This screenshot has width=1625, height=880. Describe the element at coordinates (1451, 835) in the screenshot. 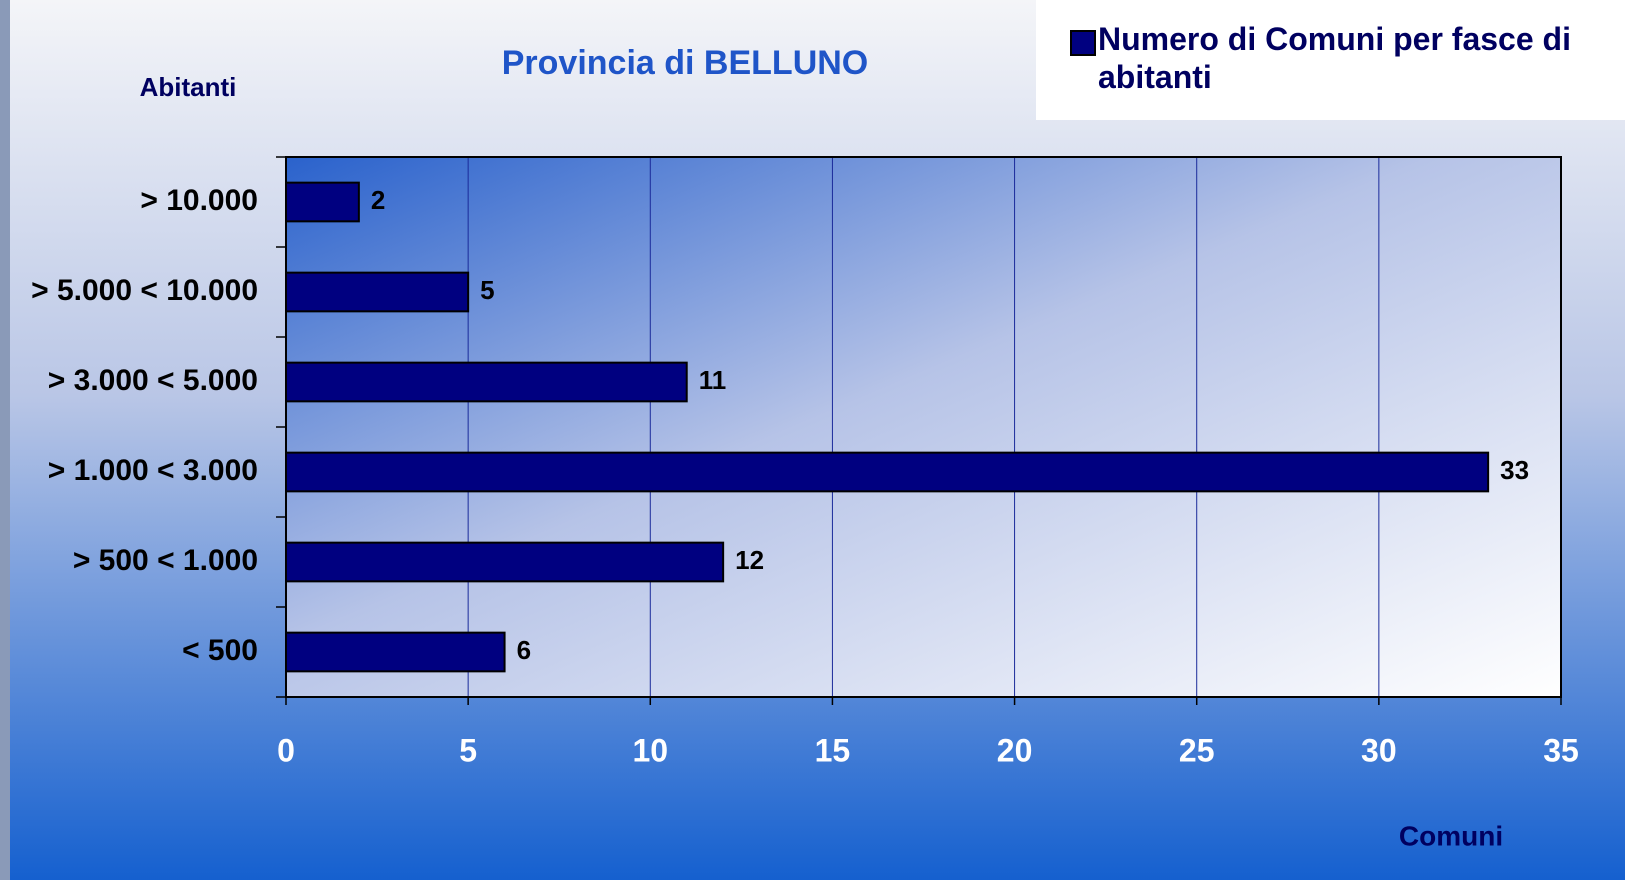

I see `x-axis-label: Comuni` at that location.